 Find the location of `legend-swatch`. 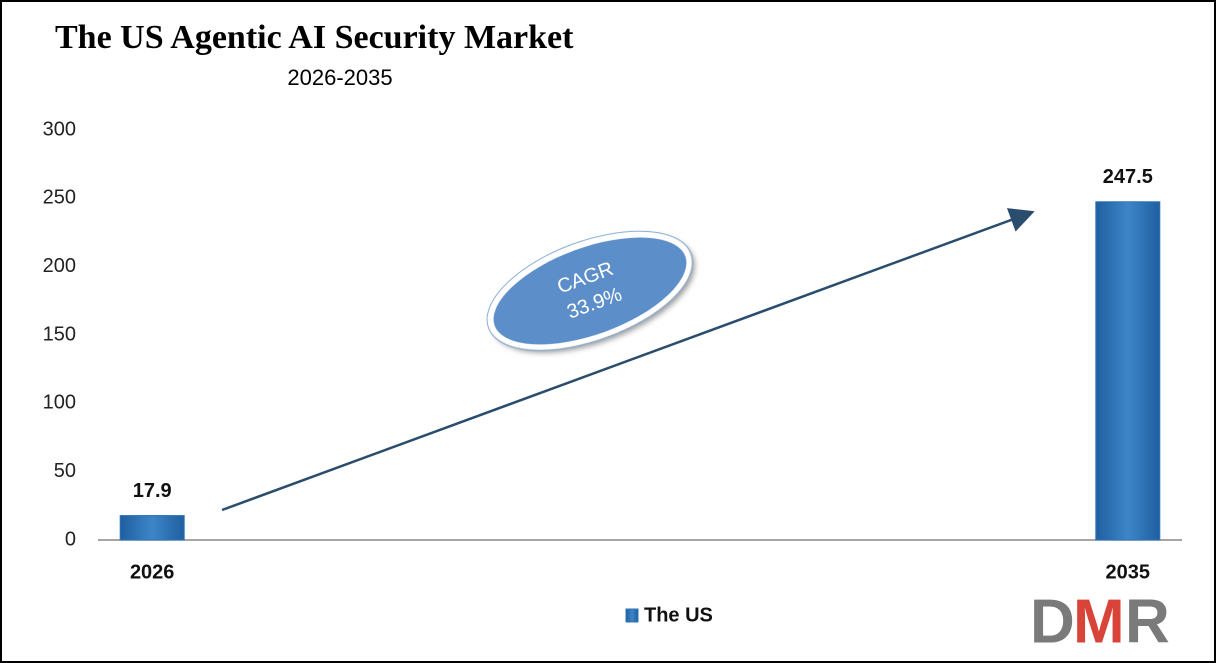

legend-swatch is located at coordinates (632, 615).